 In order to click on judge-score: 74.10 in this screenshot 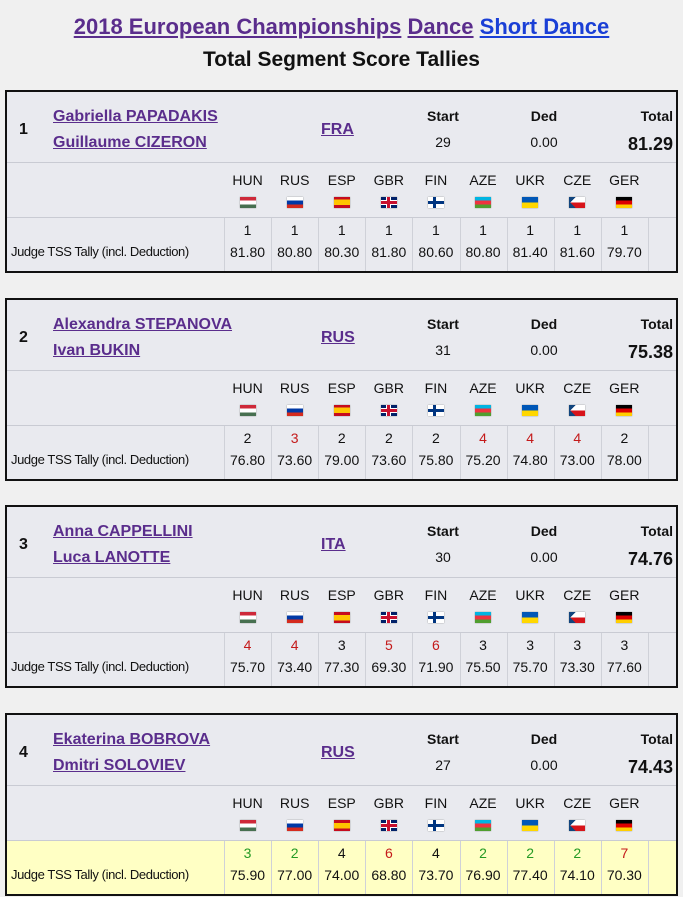, I will do `click(577, 874)`.